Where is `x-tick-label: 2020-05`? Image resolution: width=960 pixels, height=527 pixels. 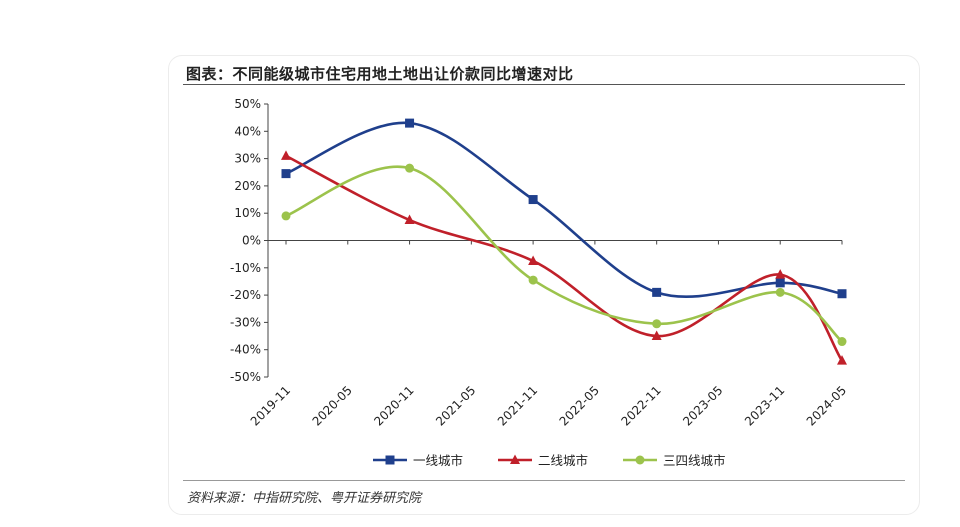
x-tick-label: 2020-05 is located at coordinates (332, 405).